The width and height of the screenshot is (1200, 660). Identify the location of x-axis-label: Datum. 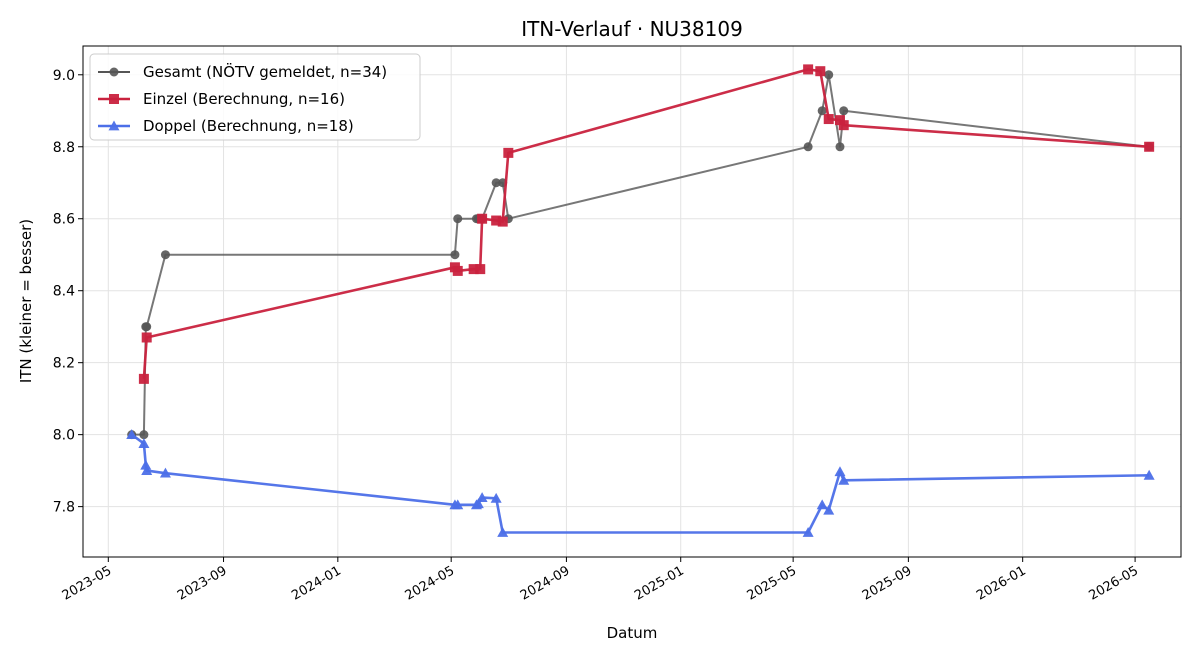
(632, 633).